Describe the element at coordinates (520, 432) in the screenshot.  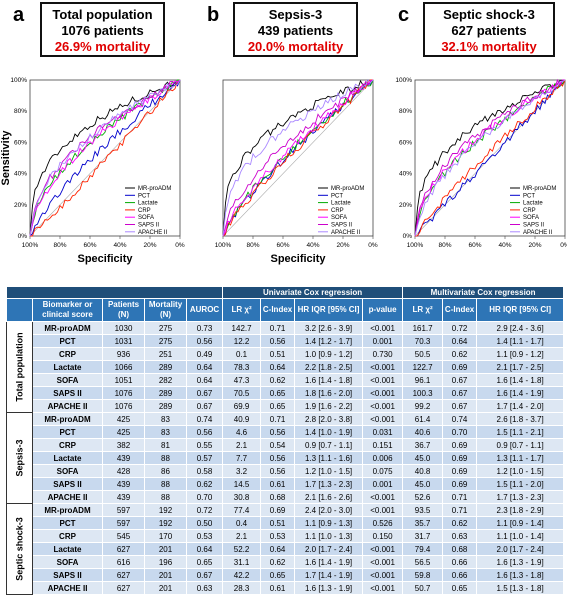
I see `value-cell: 1.5 [1.1 - 2.1]` at that location.